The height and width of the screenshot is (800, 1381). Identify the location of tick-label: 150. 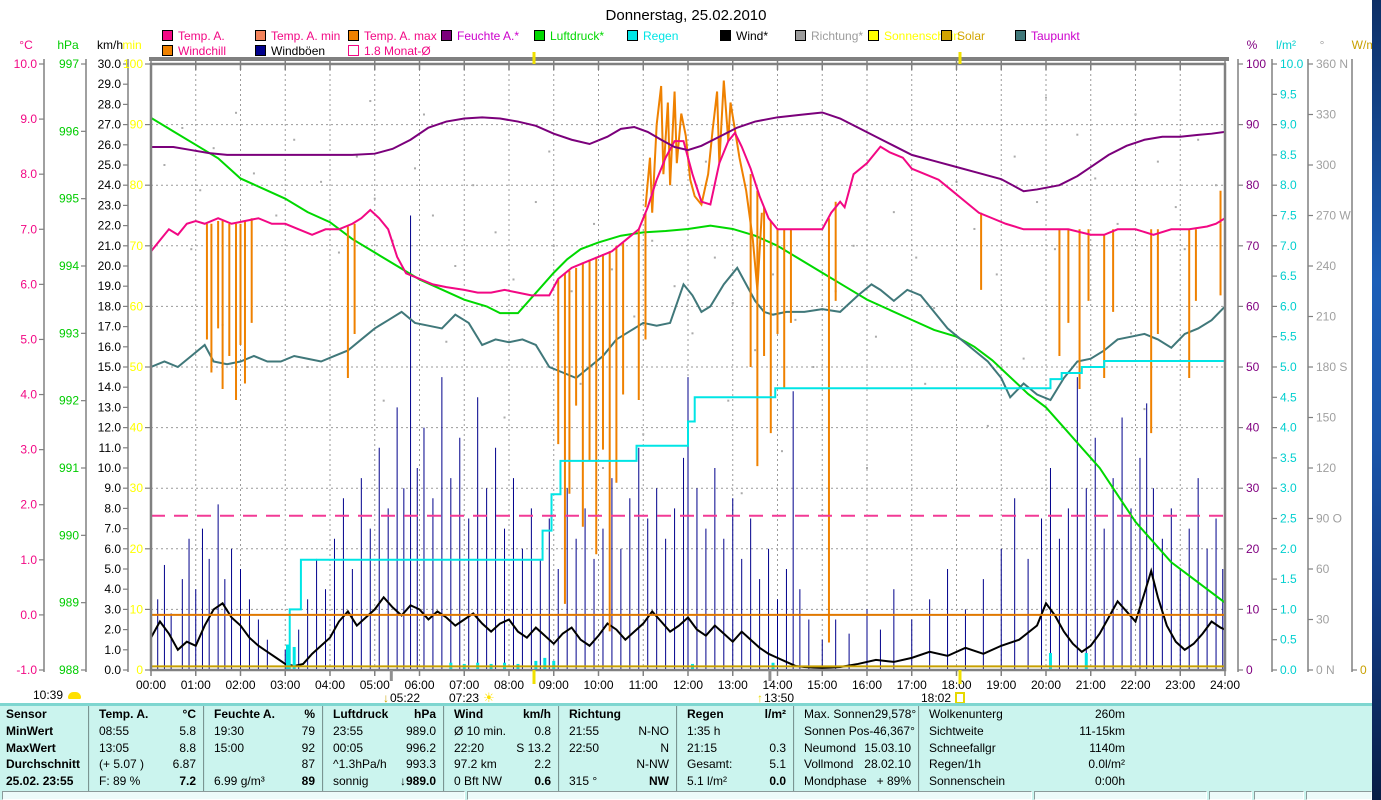
(1326, 418).